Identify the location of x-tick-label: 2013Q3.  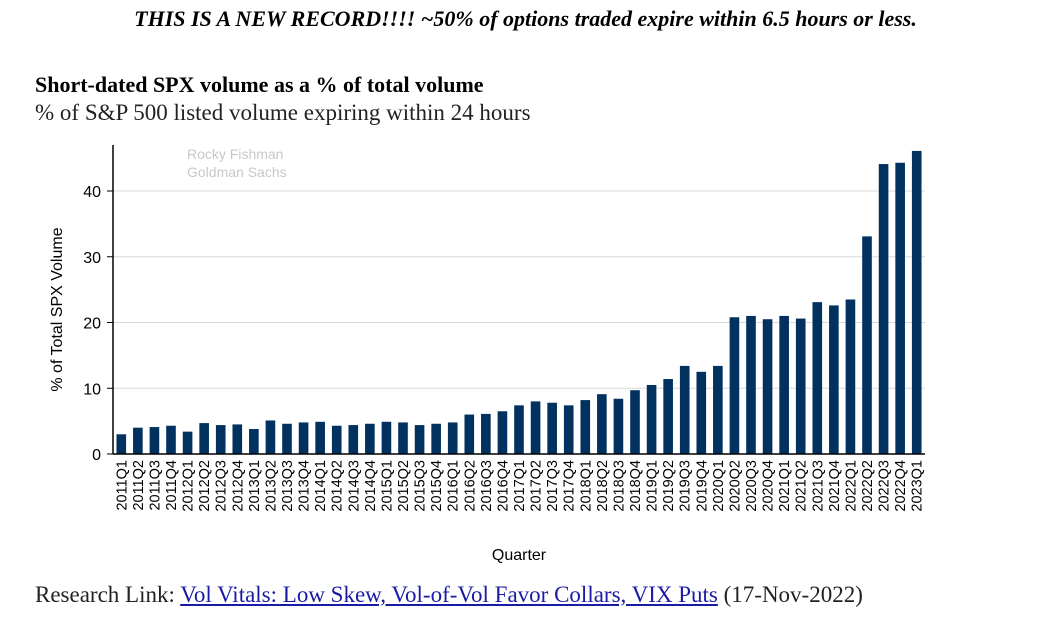
(288, 486).